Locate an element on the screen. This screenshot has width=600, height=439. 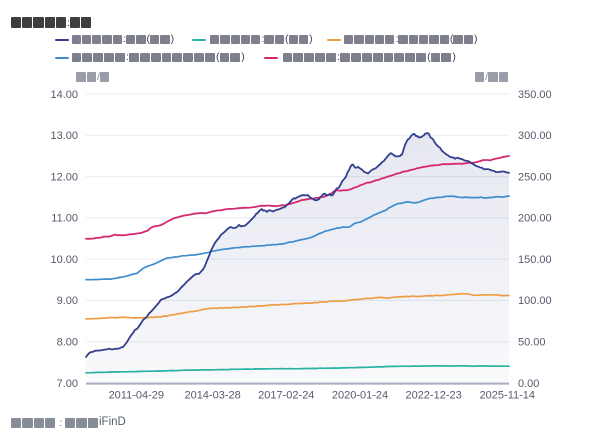
svg-text: 9.00 is located at coordinates (67, 301).